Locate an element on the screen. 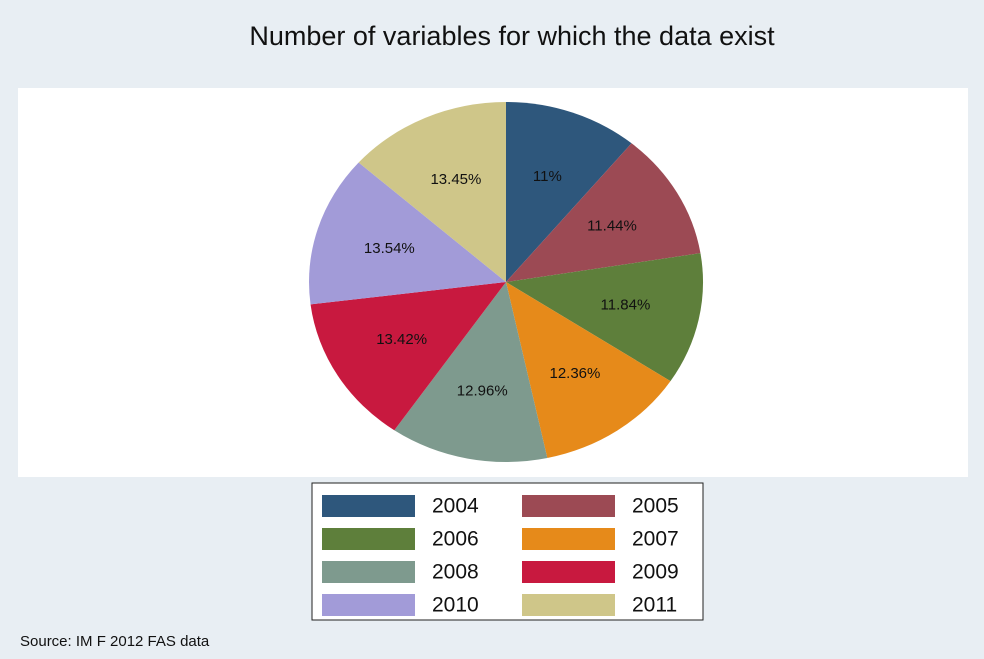 This screenshot has width=984, height=659. legend-label: 2004 is located at coordinates (455, 506).